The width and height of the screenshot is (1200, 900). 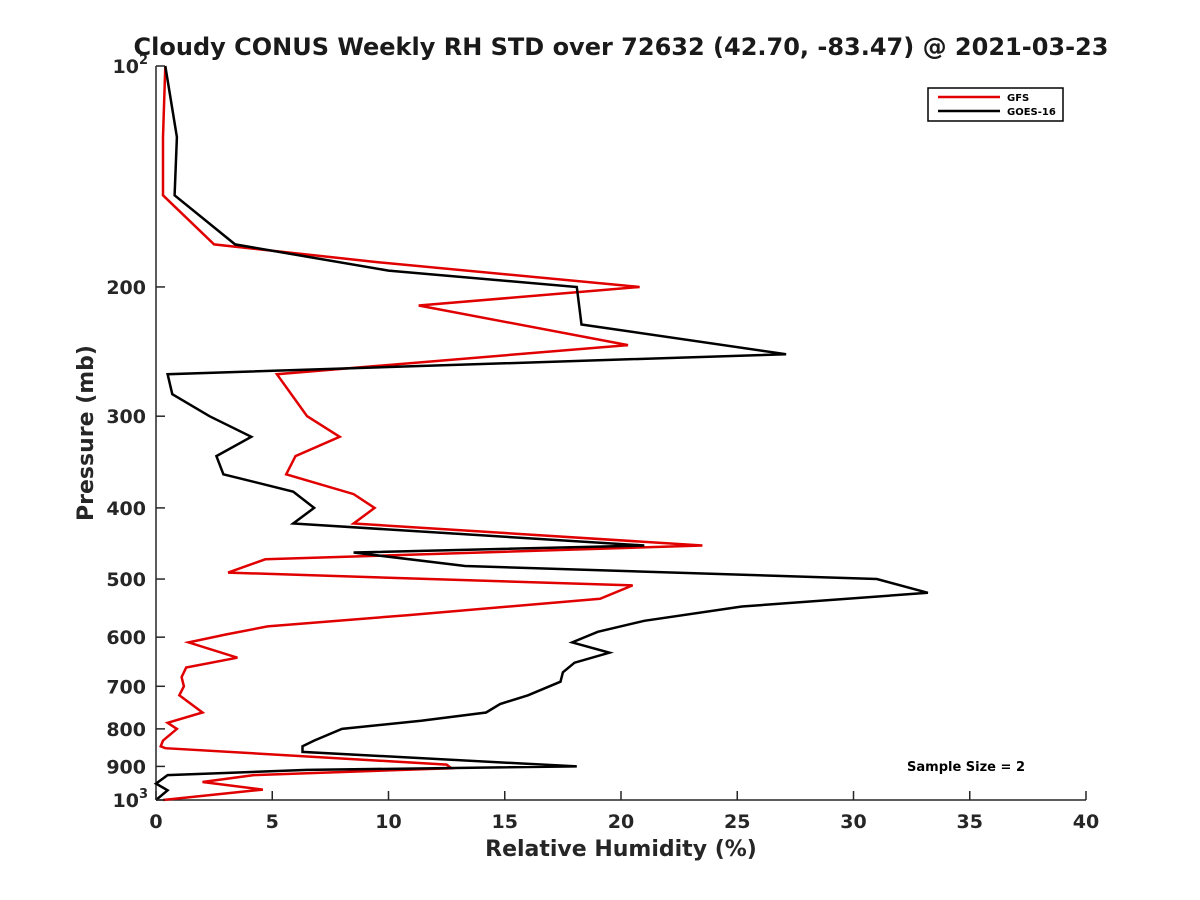 What do you see at coordinates (135, 432) in the screenshot?
I see `y-axis-ticks: 10² 200 300 400 500 600 700 800 900 10³` at bounding box center [135, 432].